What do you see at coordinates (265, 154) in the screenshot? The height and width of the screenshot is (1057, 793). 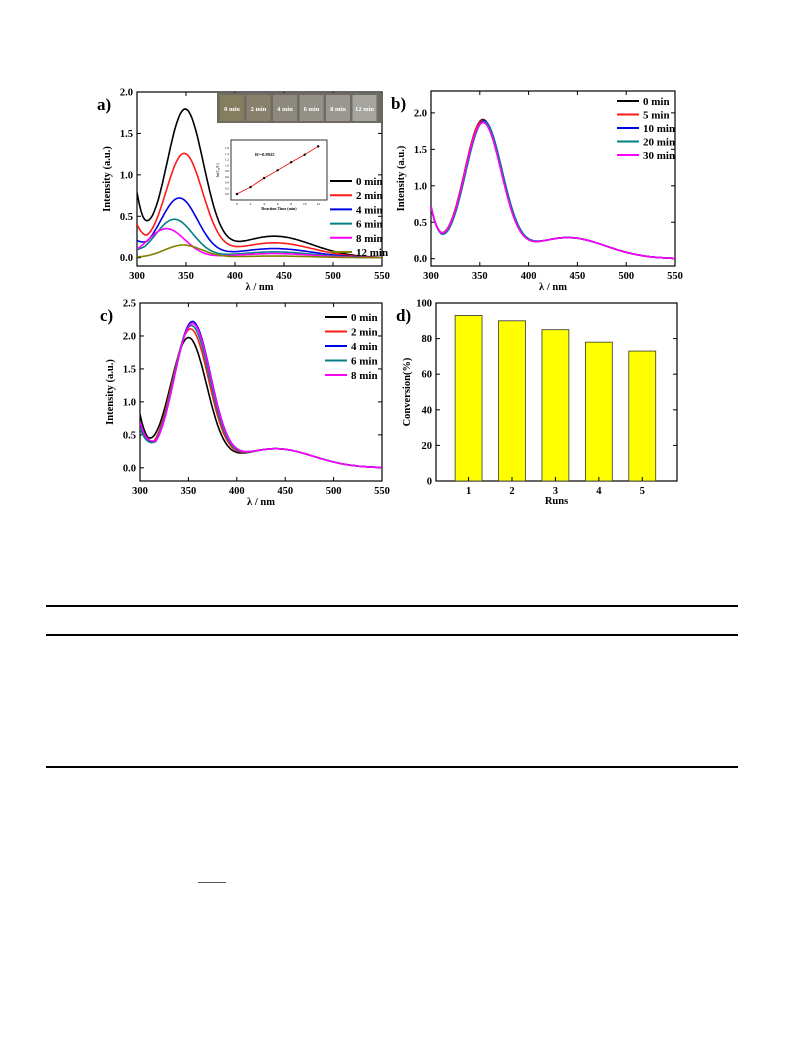 I see `inset-annotation: R²=0.9925` at bounding box center [265, 154].